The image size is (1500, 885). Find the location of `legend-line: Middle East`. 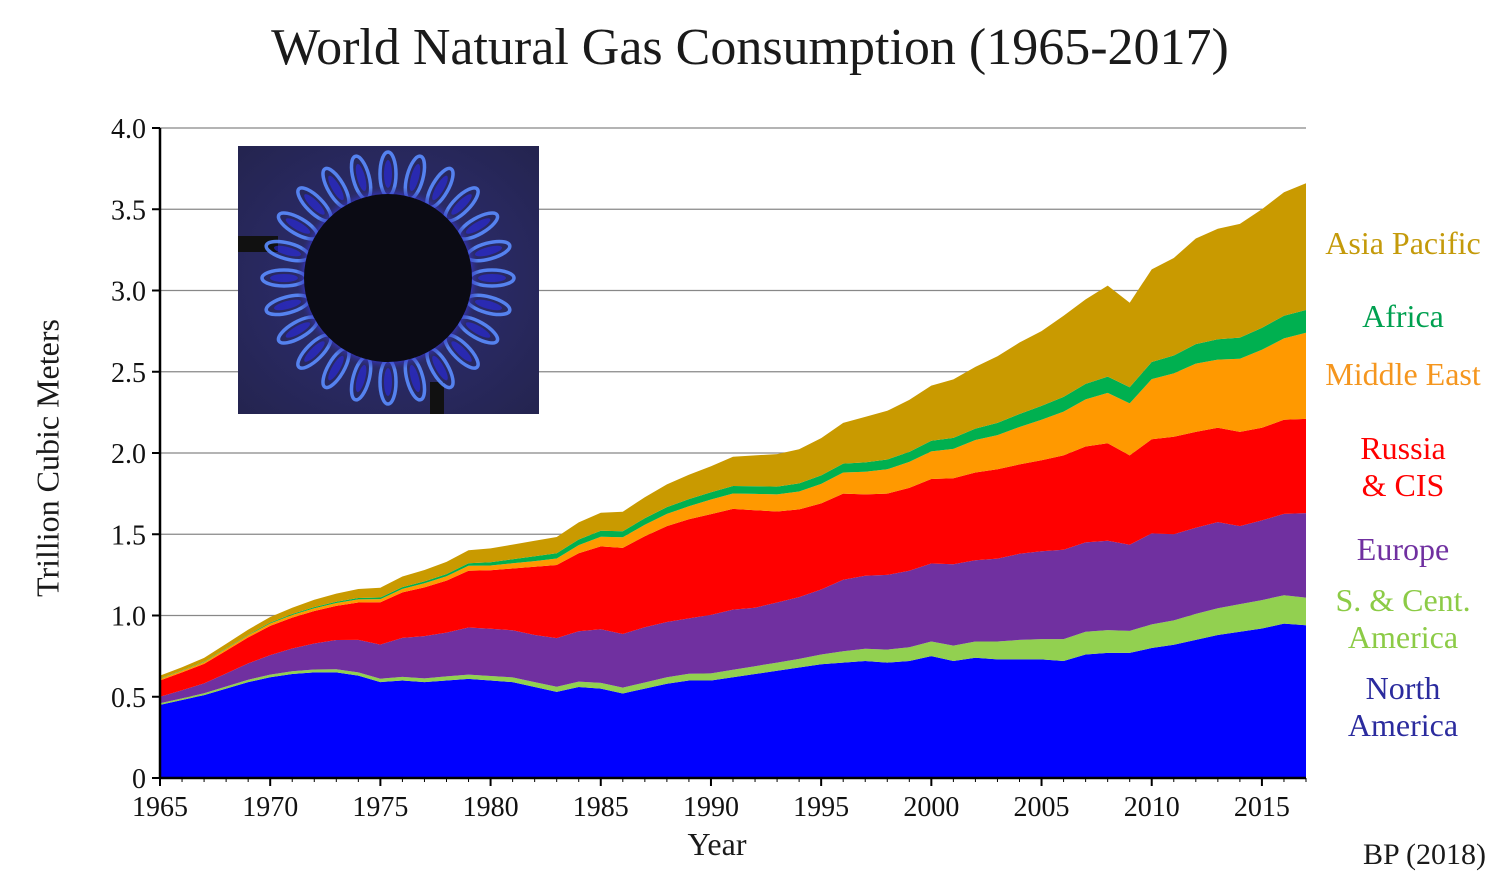

legend-line: Middle East is located at coordinates (1403, 374).